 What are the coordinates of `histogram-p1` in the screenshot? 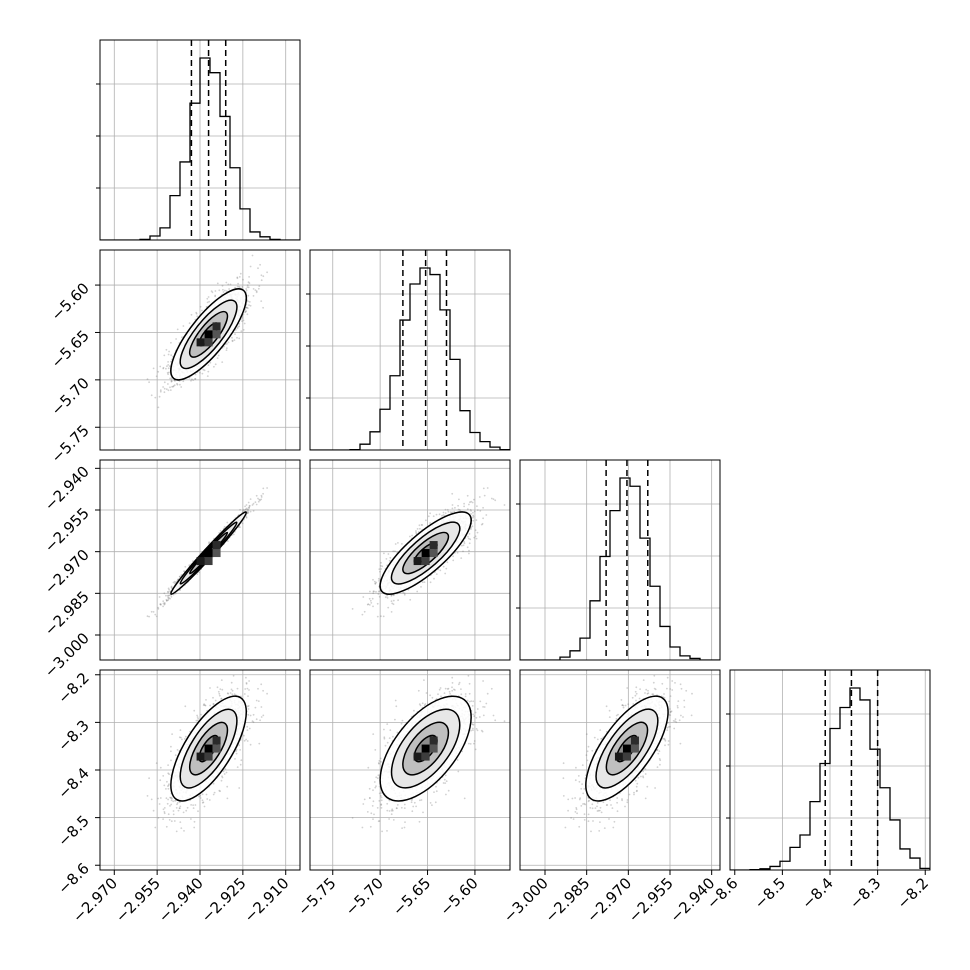 It's located at (410, 358).